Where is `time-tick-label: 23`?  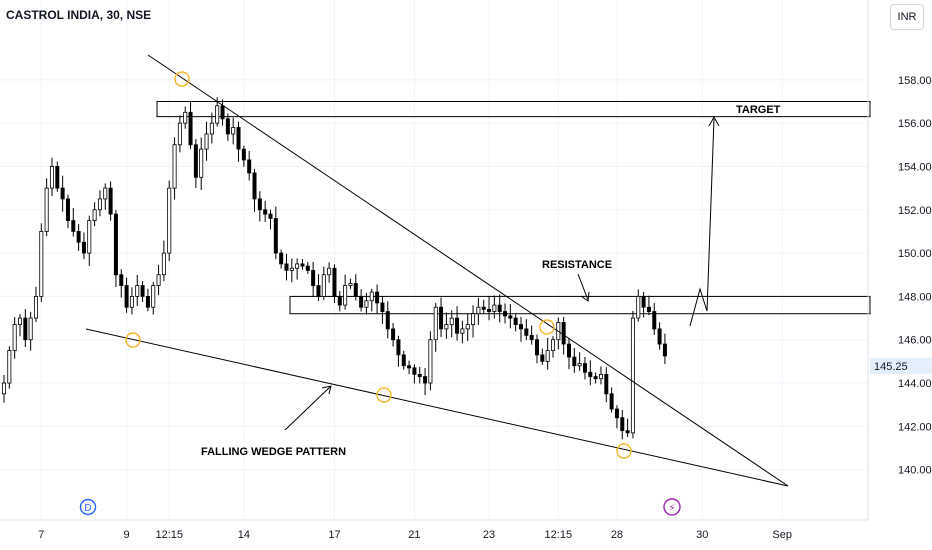 time-tick-label: 23 is located at coordinates (489, 535).